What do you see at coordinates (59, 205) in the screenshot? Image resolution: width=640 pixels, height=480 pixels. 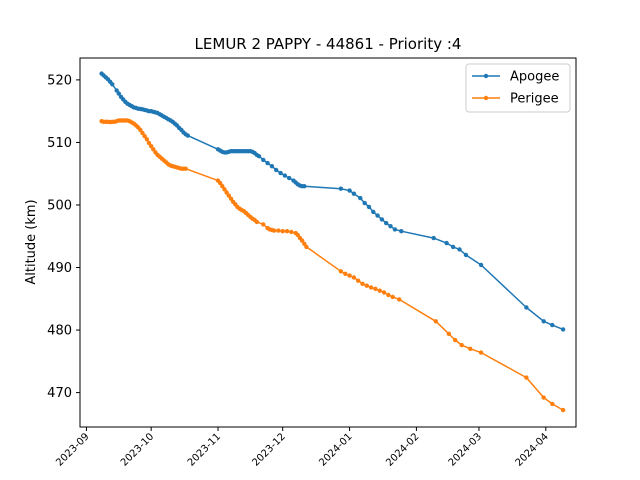 I see `y-tick-label: 500` at bounding box center [59, 205].